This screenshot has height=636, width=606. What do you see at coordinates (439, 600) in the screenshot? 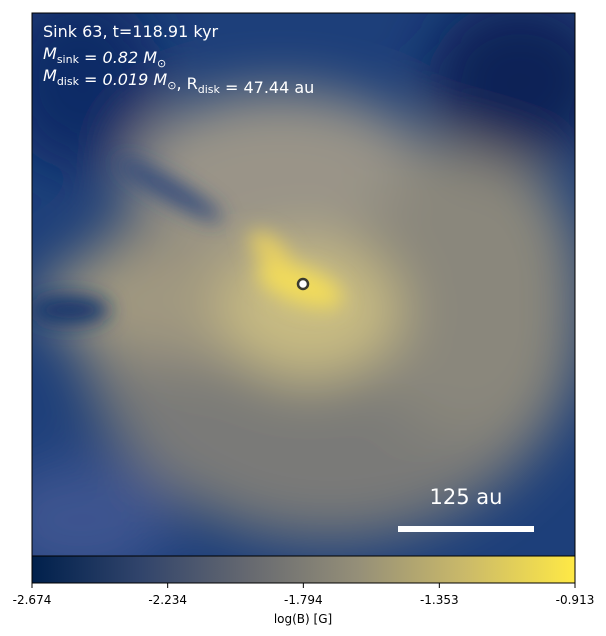
I see `colorbar-tick-label: -1.353` at bounding box center [439, 600].